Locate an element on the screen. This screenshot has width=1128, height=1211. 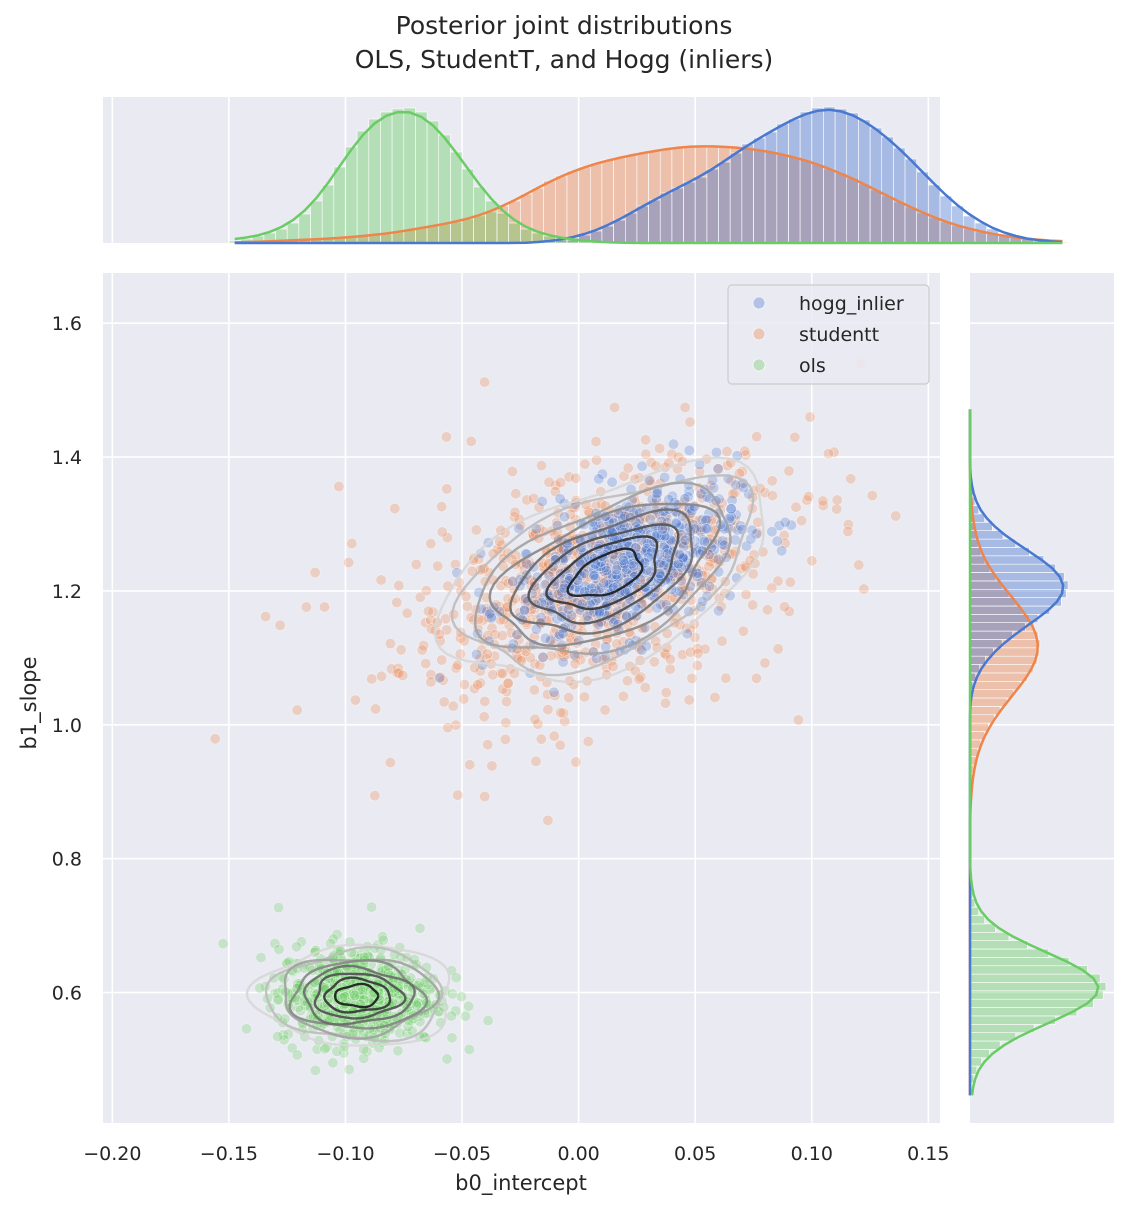
contours-ols is located at coordinates (348, 995).